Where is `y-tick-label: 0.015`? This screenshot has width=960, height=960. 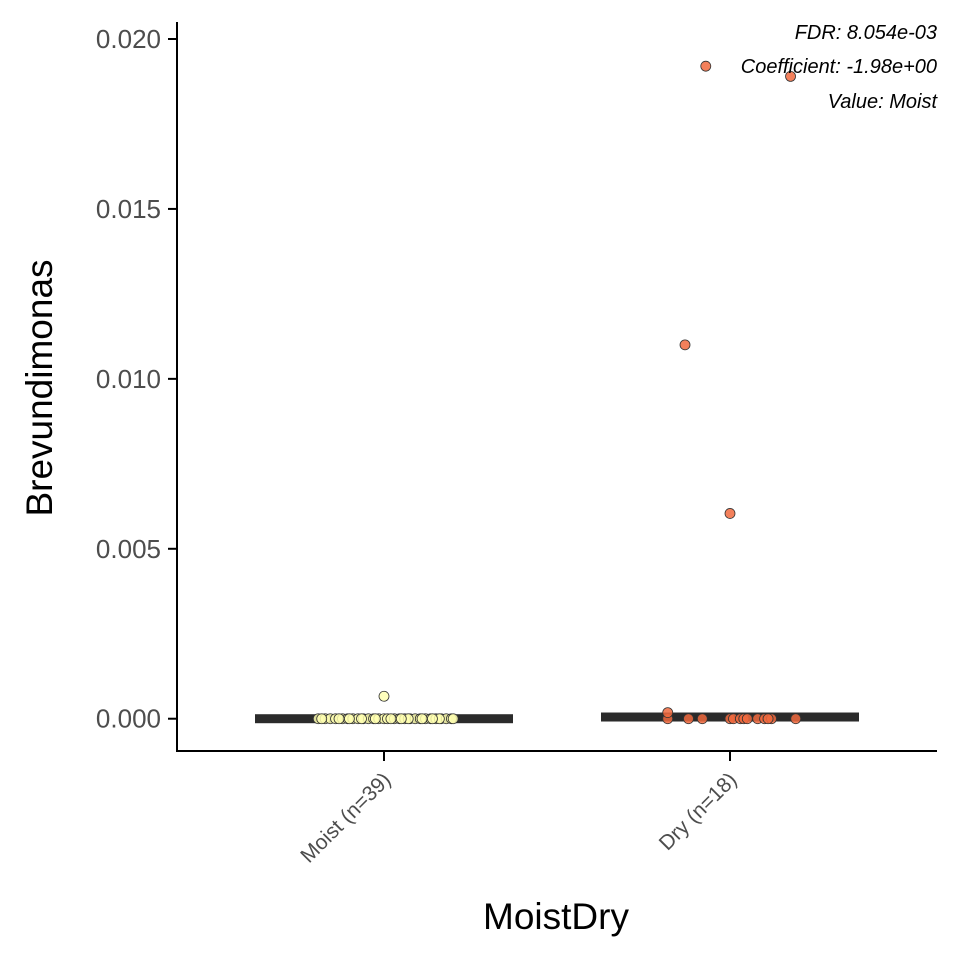 y-tick-label: 0.015 is located at coordinates (128, 209).